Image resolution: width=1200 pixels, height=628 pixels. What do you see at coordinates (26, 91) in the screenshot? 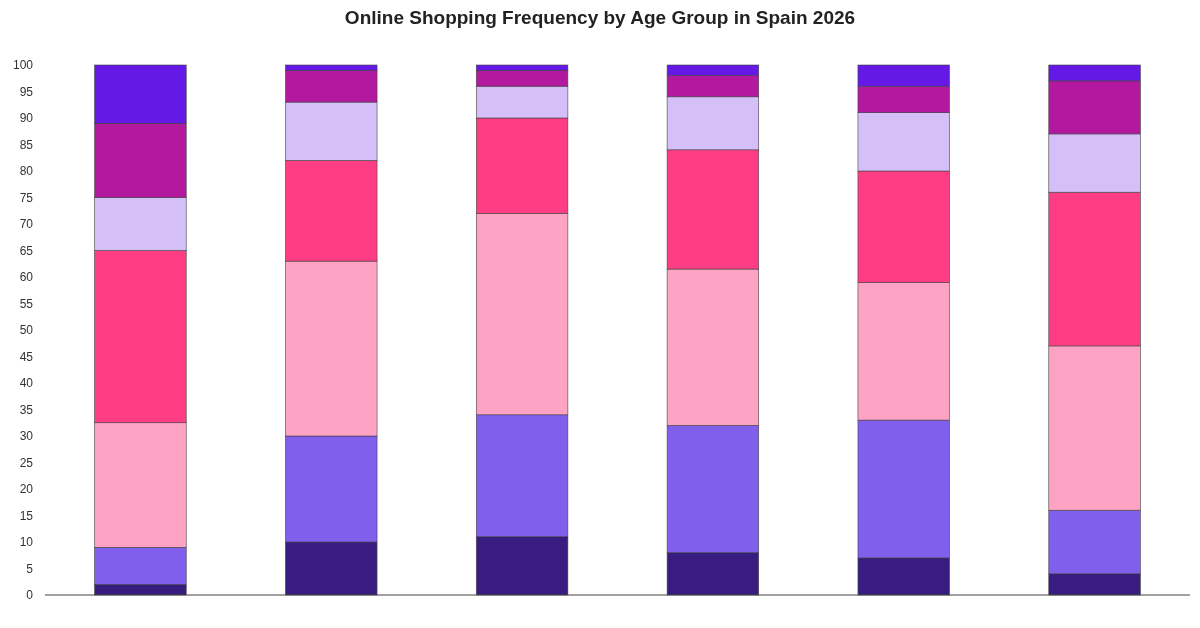
I see `y-tick-label: 95` at bounding box center [26, 91].